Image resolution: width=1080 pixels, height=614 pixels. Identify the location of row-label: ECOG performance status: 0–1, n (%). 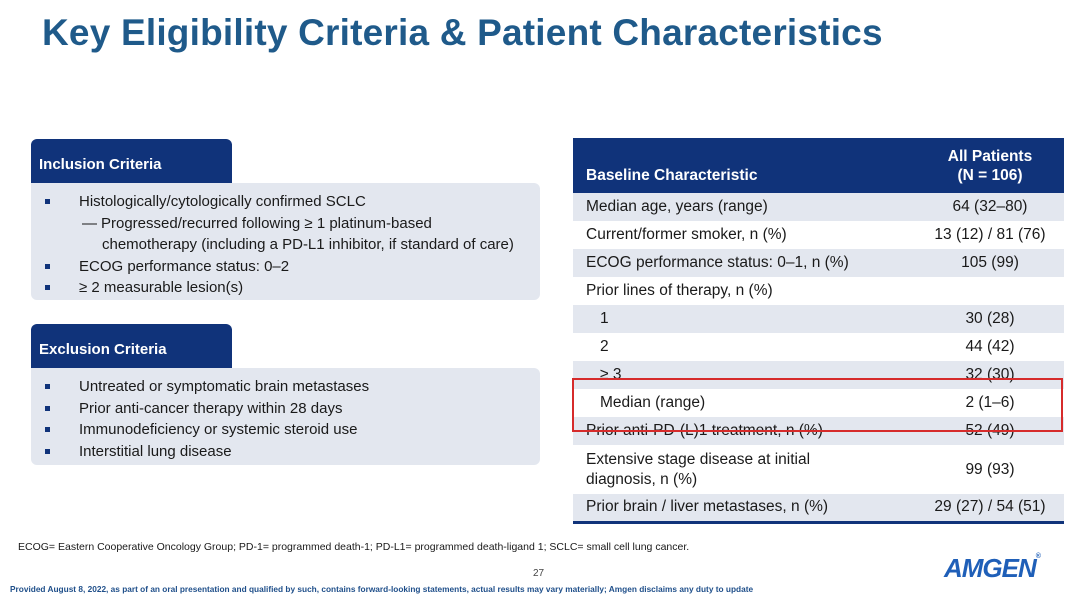
(744, 263).